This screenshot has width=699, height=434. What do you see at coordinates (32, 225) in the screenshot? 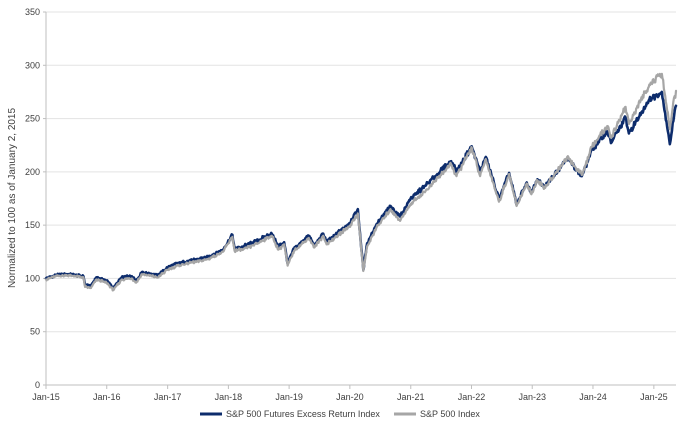
I see `y-tick-label: 150` at bounding box center [32, 225].